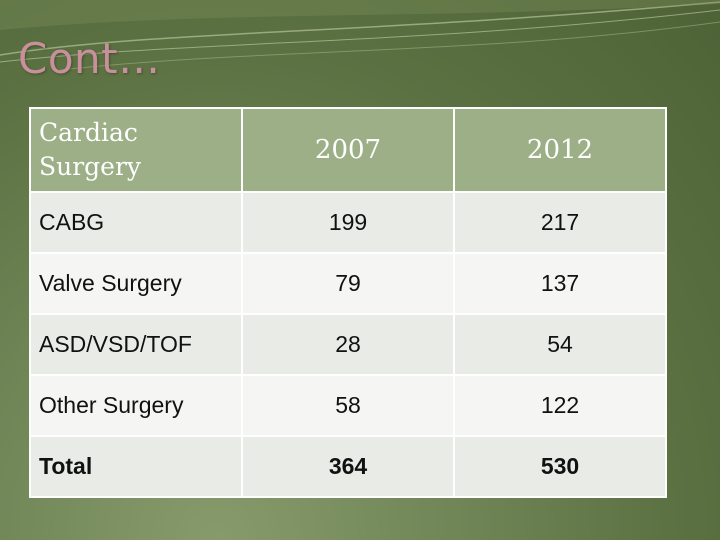 The image size is (720, 540). I want to click on cell-2007: 364, so click(348, 466).